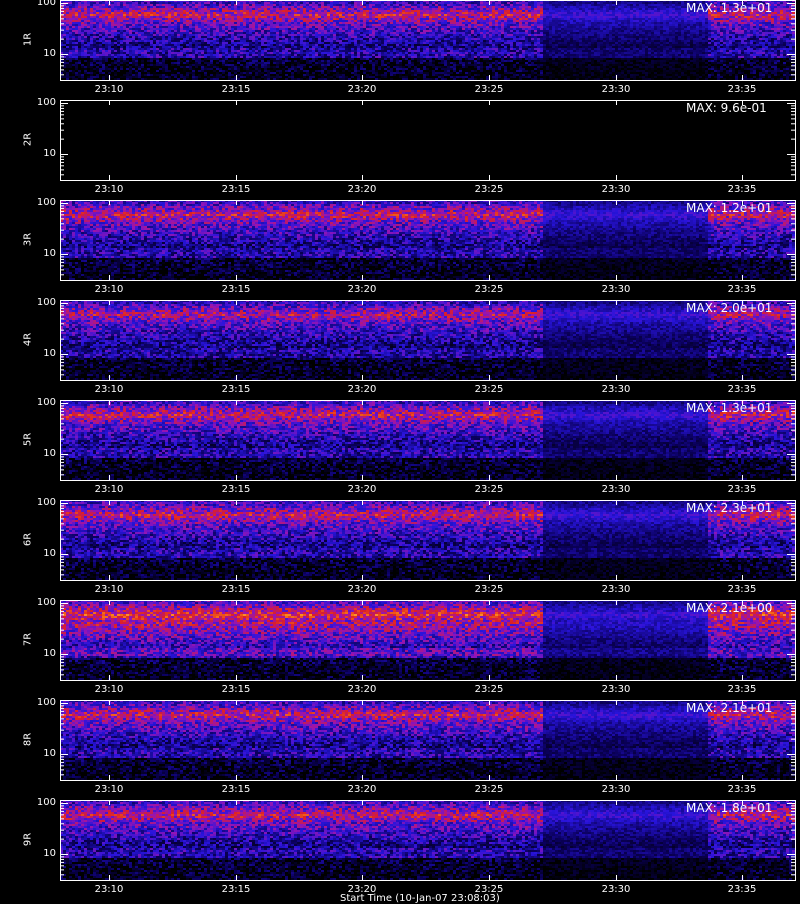 The image size is (800, 904). I want to click on channel-label: 5R, so click(28, 439).